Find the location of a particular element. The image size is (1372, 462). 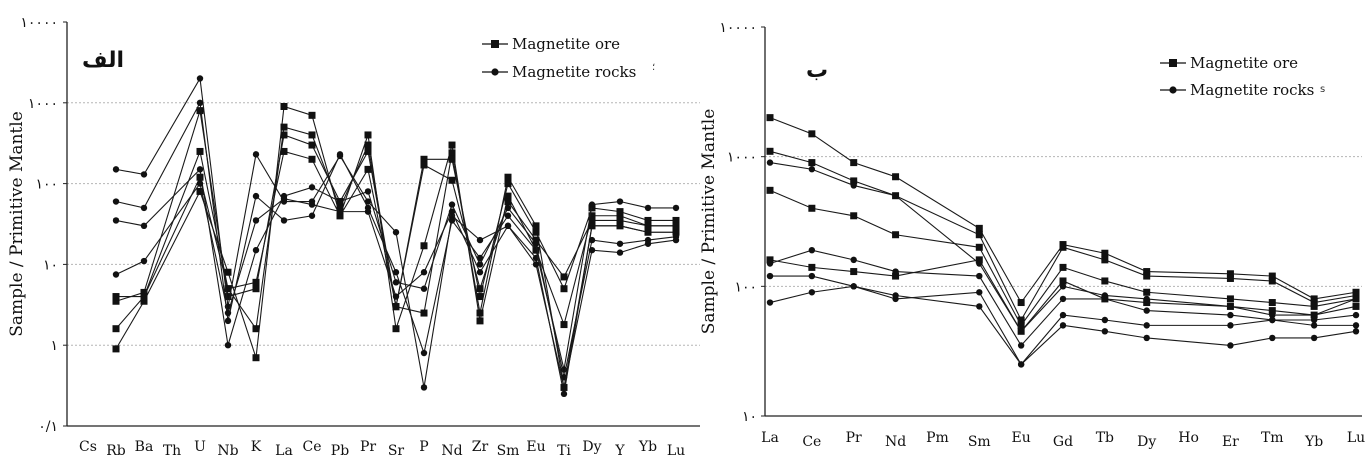

x-tick-label: U is located at coordinates (200, 447).